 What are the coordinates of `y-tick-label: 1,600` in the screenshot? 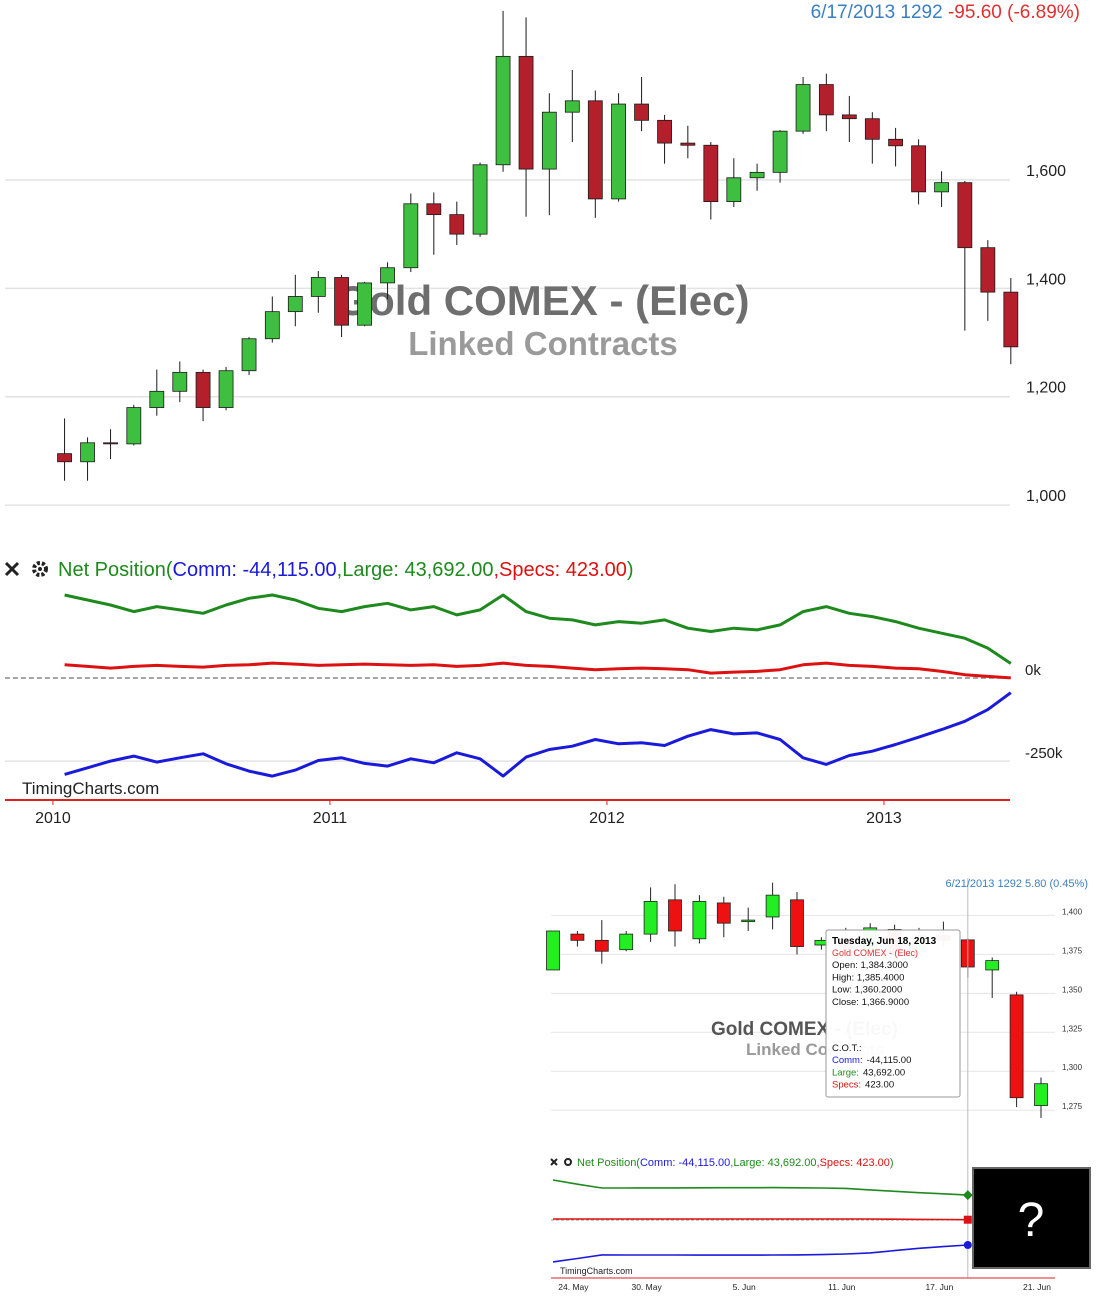 It's located at (1046, 171).